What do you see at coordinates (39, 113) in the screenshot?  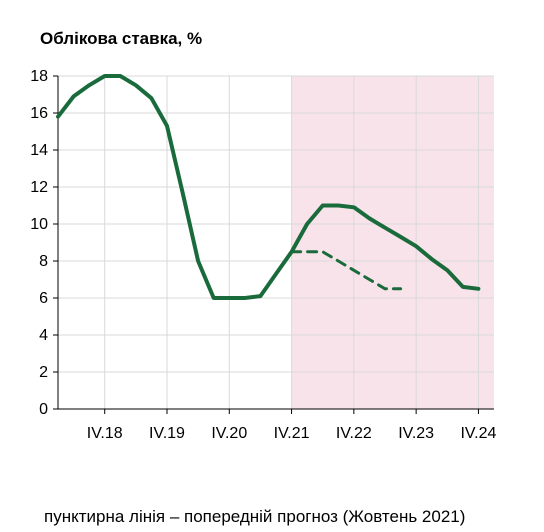 I see `y-tick-label-16: 16` at bounding box center [39, 113].